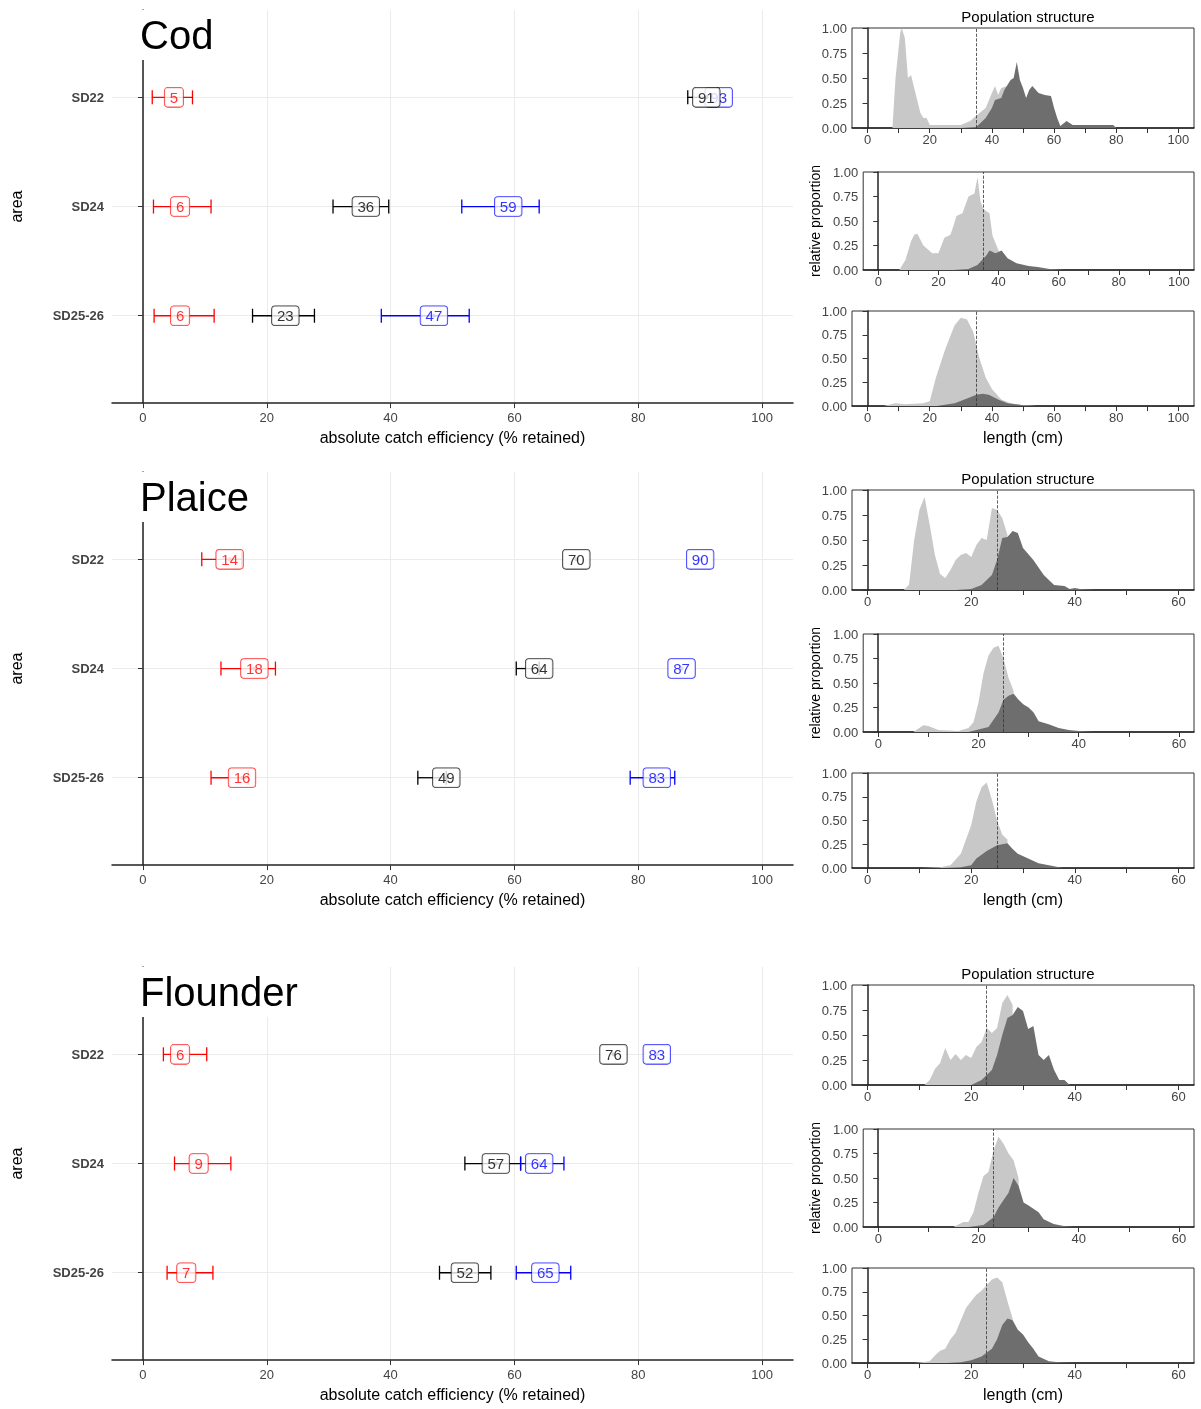  Describe the element at coordinates (545, 1273) in the screenshot. I see `data-label: 65` at that location.